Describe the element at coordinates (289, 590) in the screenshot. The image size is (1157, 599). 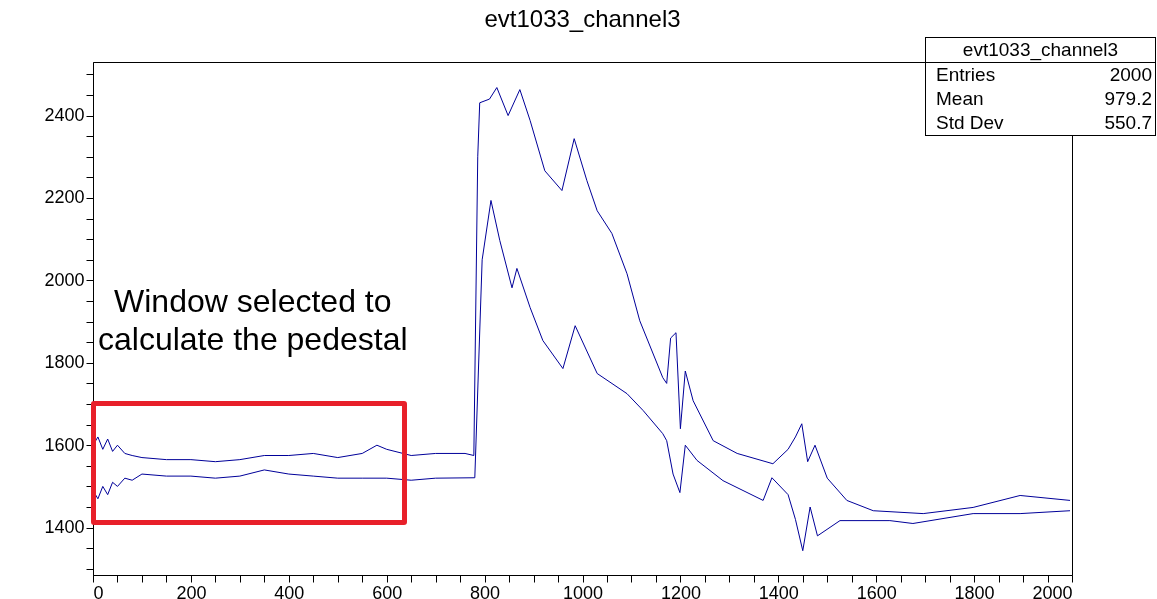
I see `x-tick-label: 400` at that location.